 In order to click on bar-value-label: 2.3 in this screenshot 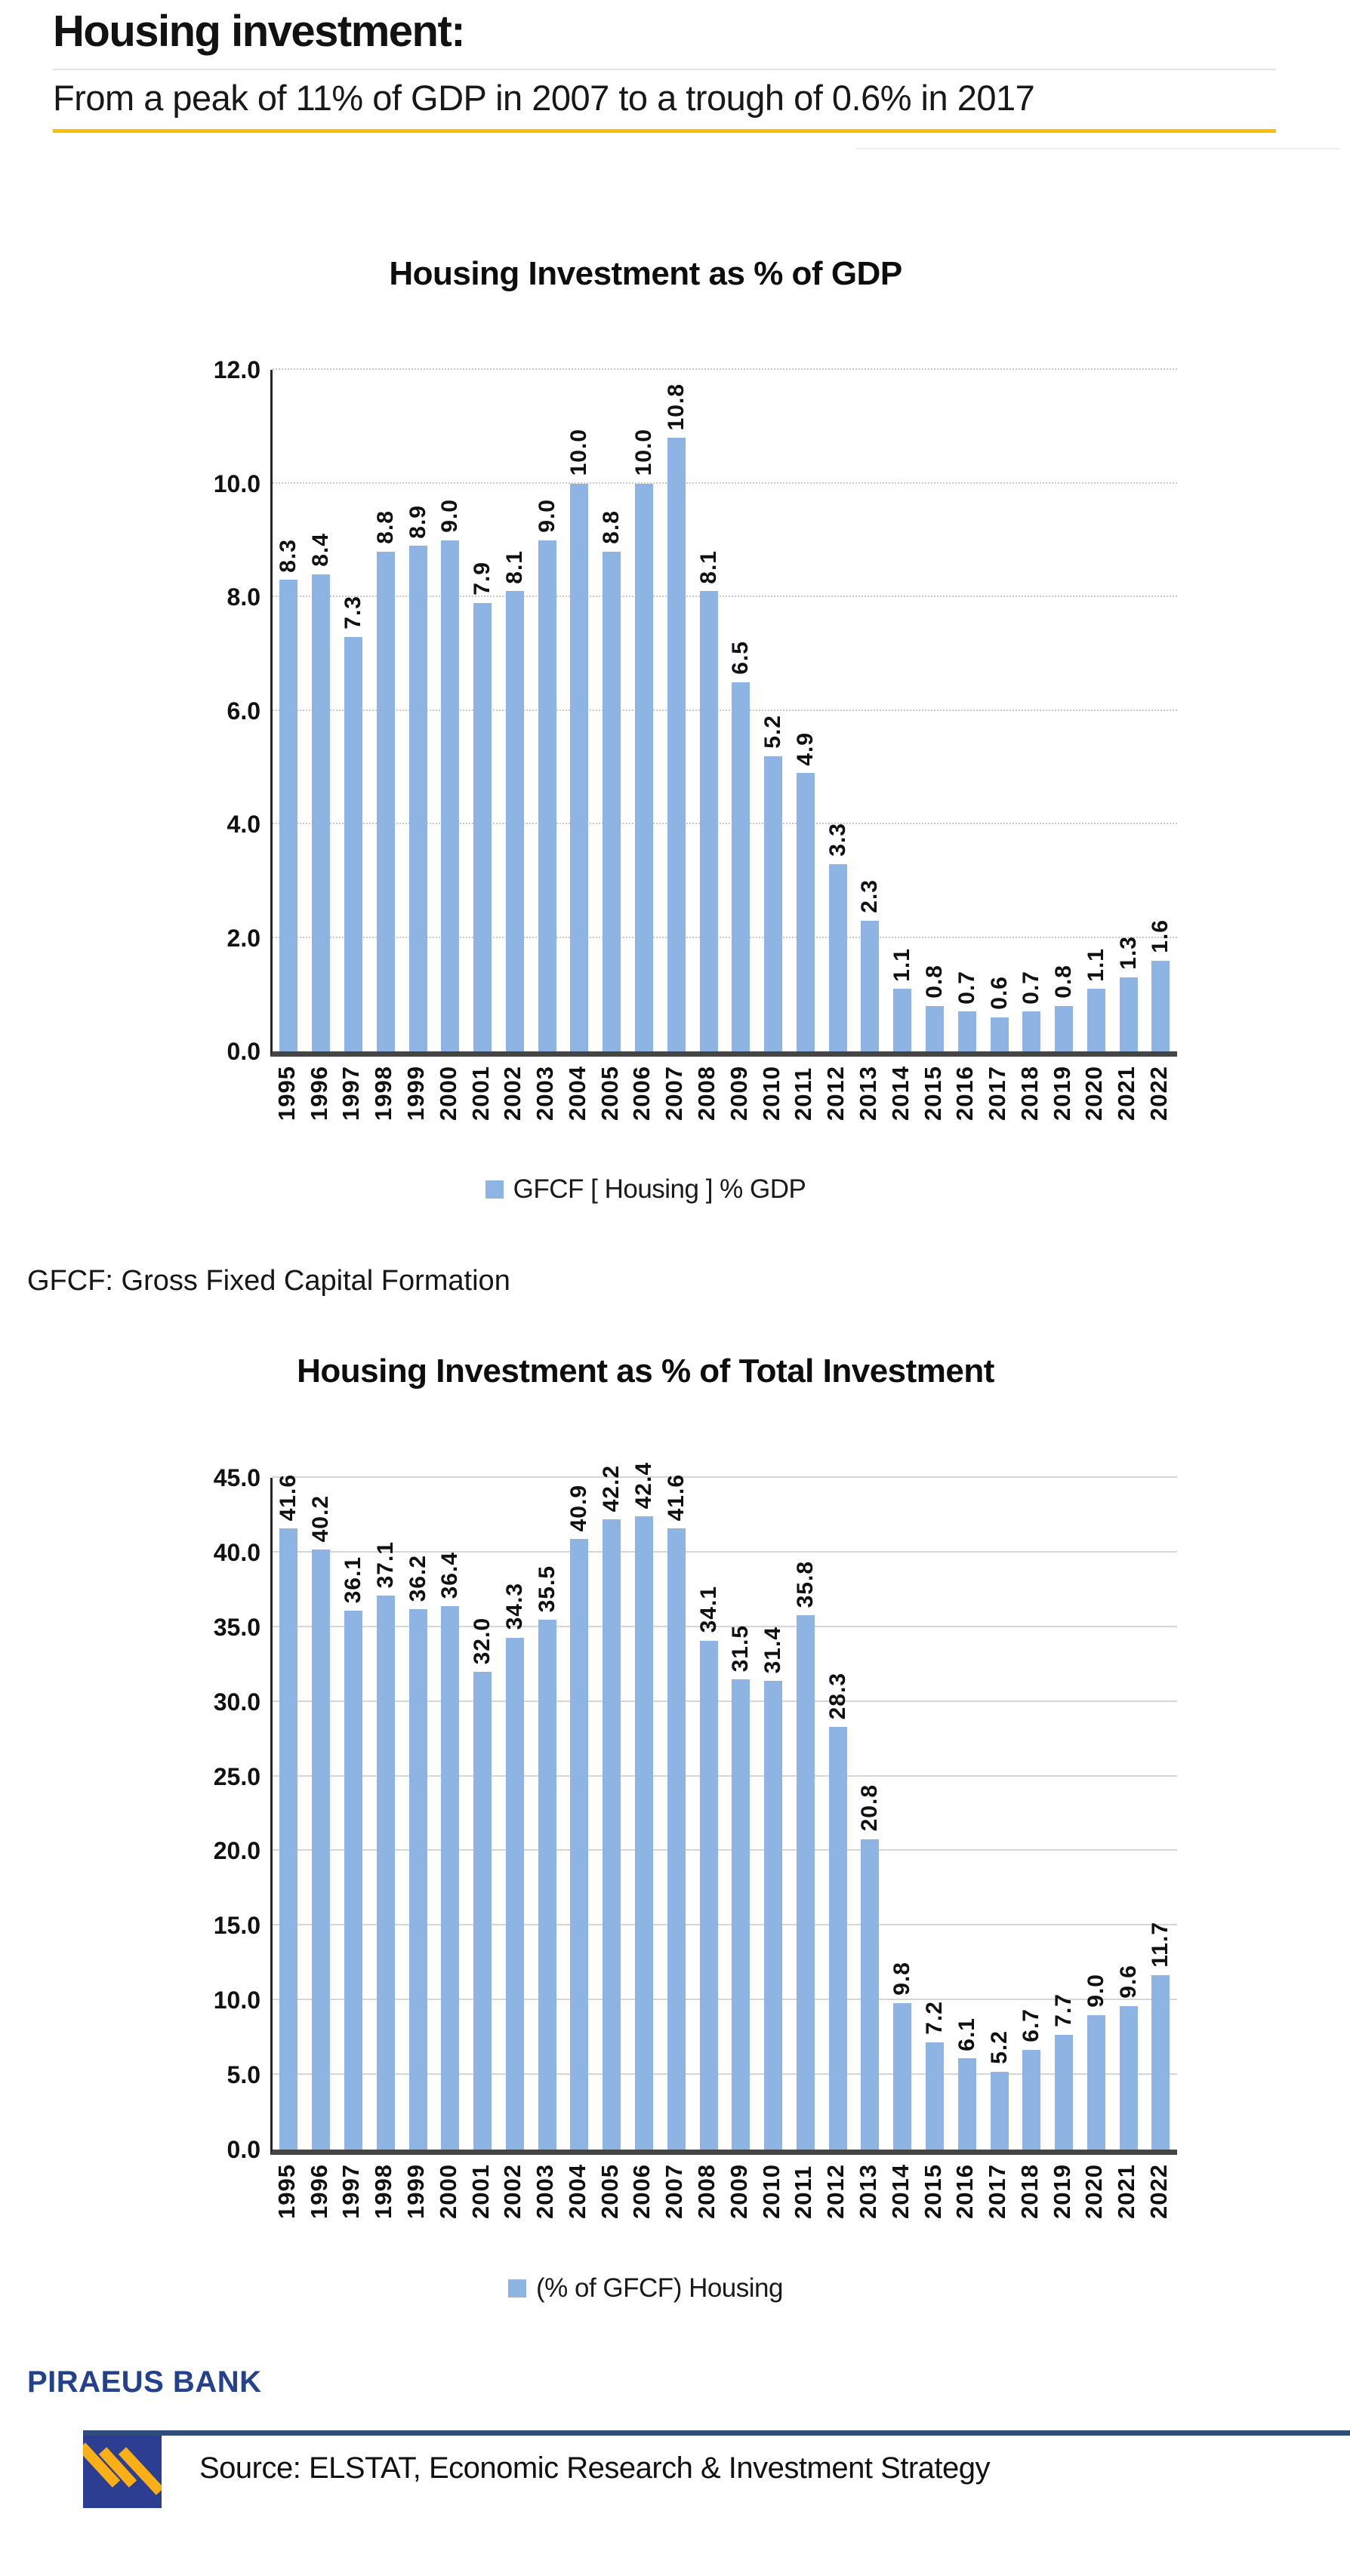, I will do `click(870, 896)`.